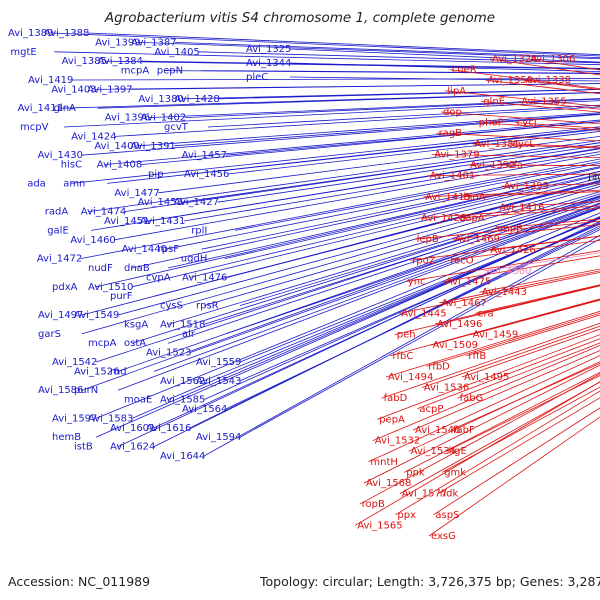 This screenshot has height=600, width=600. What do you see at coordinates (443, 218) in the screenshot?
I see `reverse-gene-label: Avi_1420` at bounding box center [443, 218].